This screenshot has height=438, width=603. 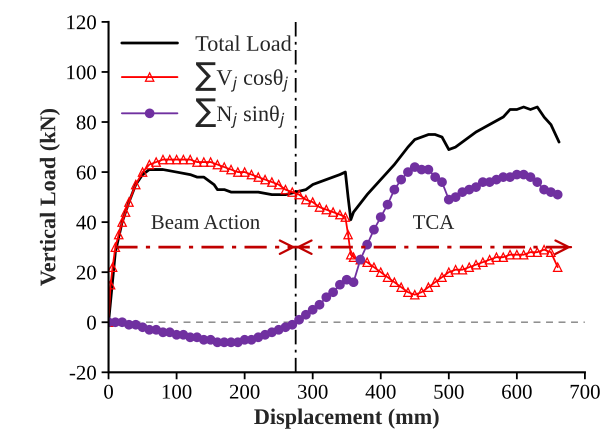 I want to click on y-tick-label: 80, so click(x=86, y=122).